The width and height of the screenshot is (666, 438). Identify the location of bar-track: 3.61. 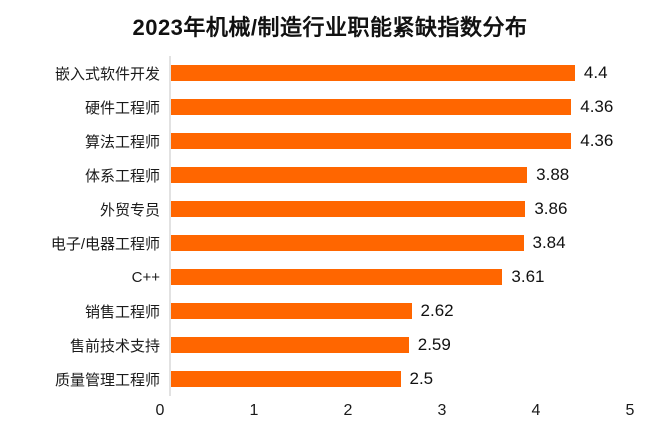
(399, 277).